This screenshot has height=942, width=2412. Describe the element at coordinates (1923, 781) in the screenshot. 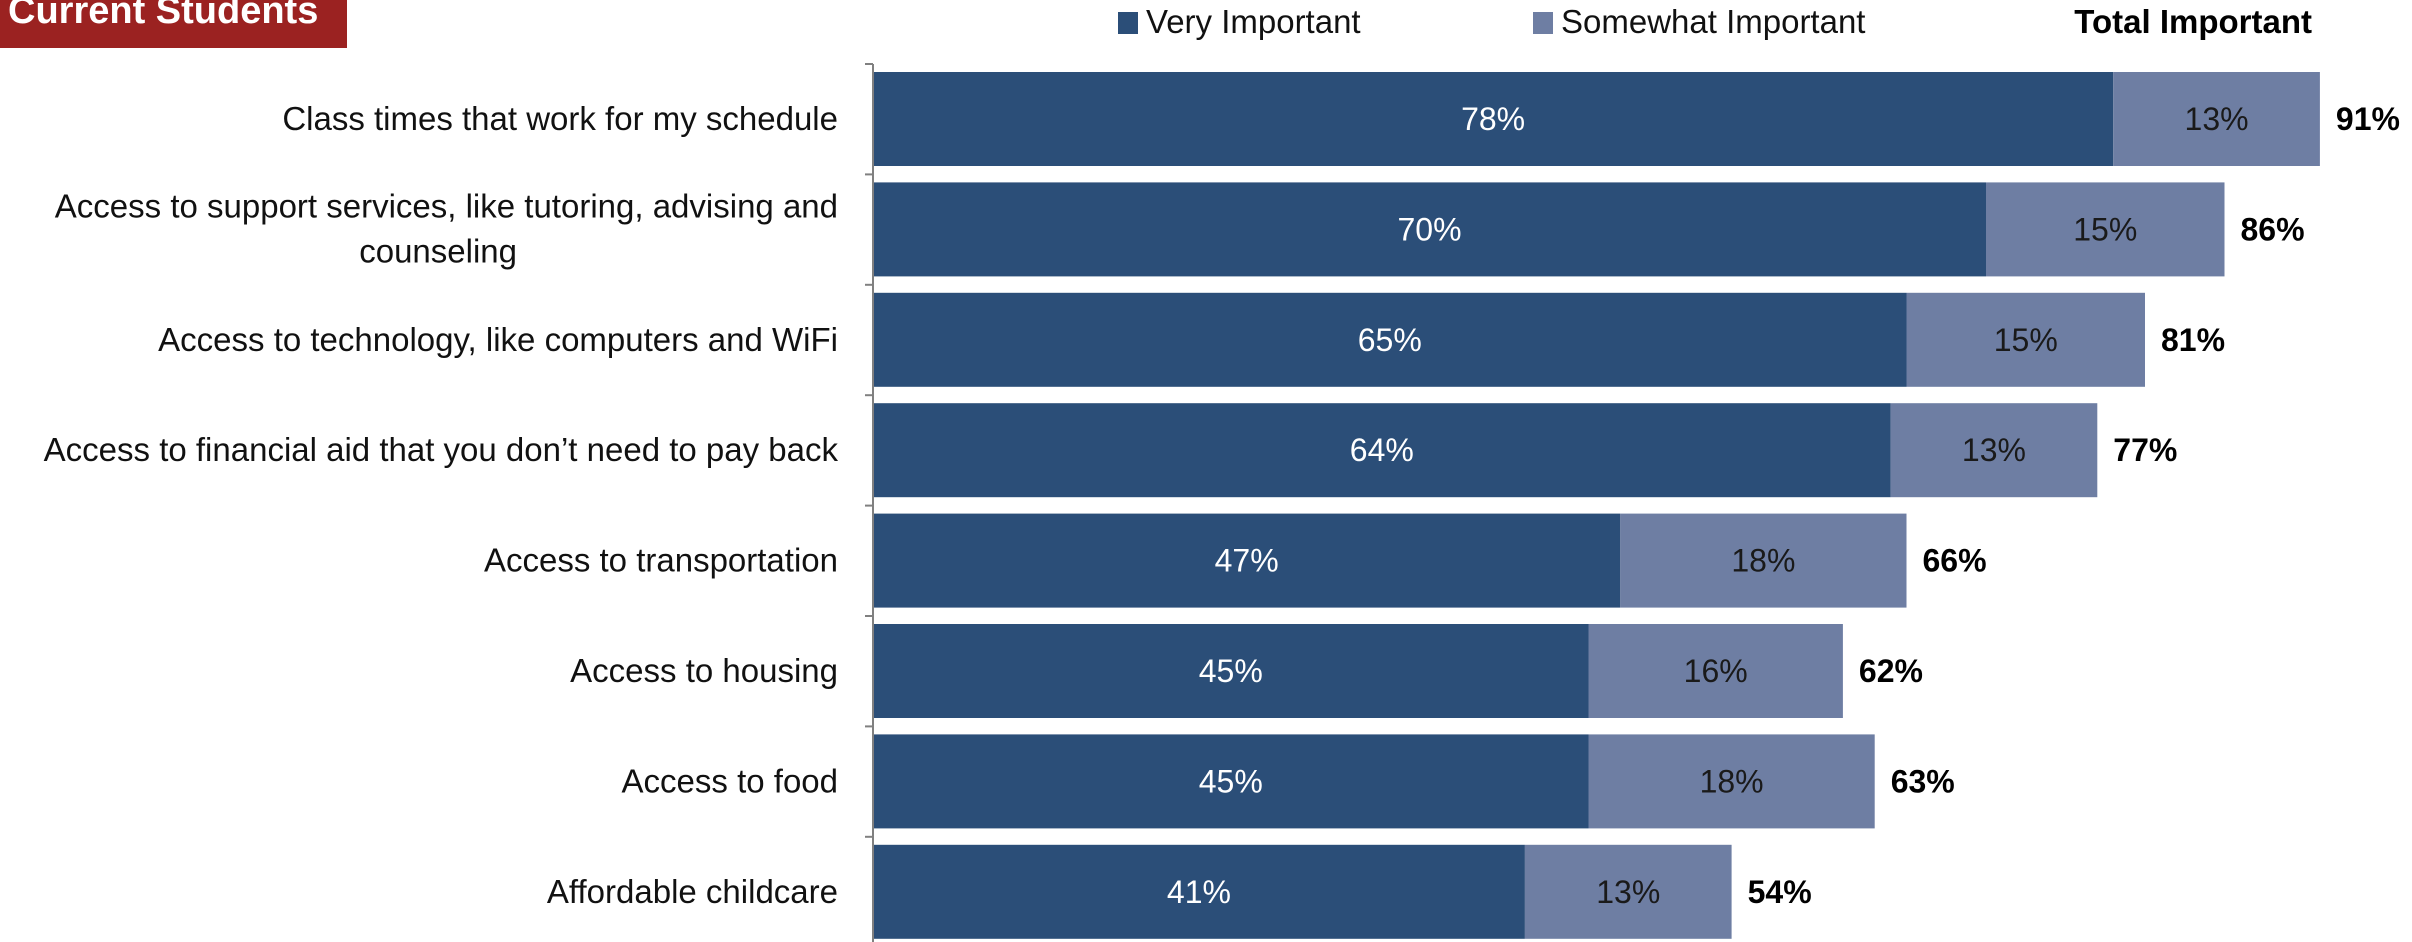

I see `total-label: 63%` at that location.